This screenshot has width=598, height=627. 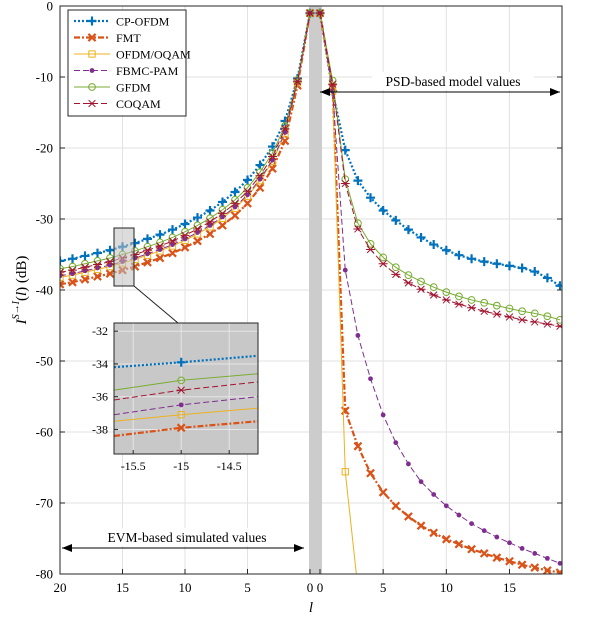 I want to click on inset-zoom: -32 -34 -36 -38 -15.5 -15 -14.5, so click(x=175, y=350).